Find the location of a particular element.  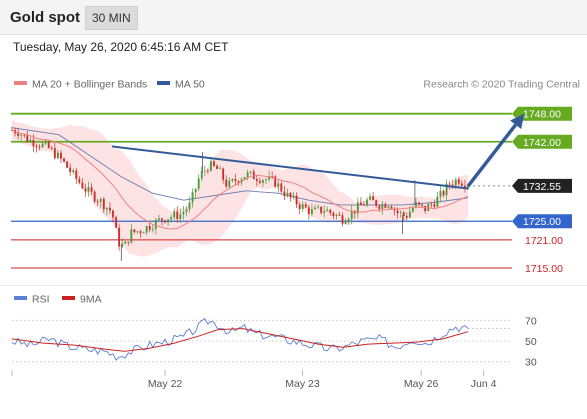

rsi-line is located at coordinates (240, 339).